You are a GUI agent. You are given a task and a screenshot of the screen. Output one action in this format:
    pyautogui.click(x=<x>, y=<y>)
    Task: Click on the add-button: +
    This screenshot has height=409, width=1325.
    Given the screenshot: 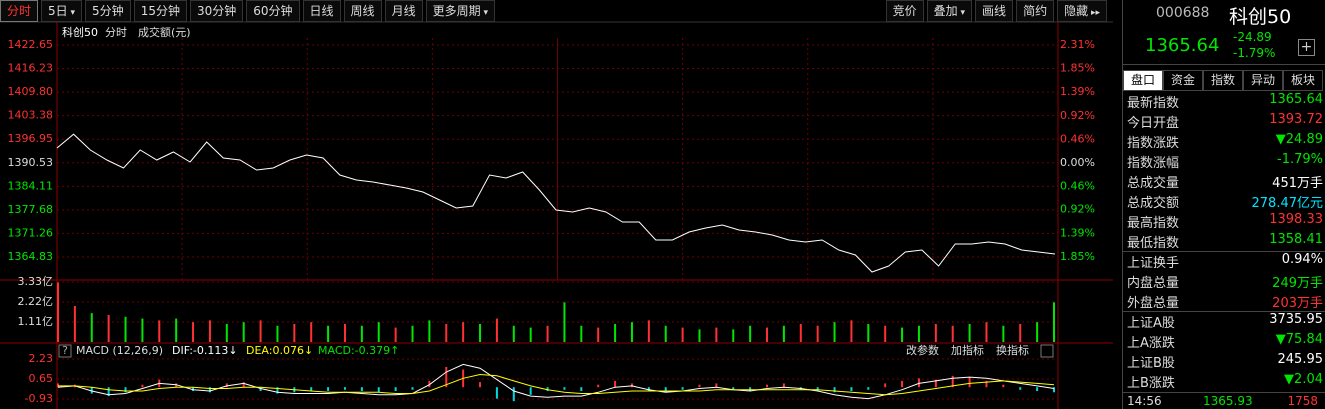 What is the action you would take?
    pyautogui.click(x=1306, y=47)
    